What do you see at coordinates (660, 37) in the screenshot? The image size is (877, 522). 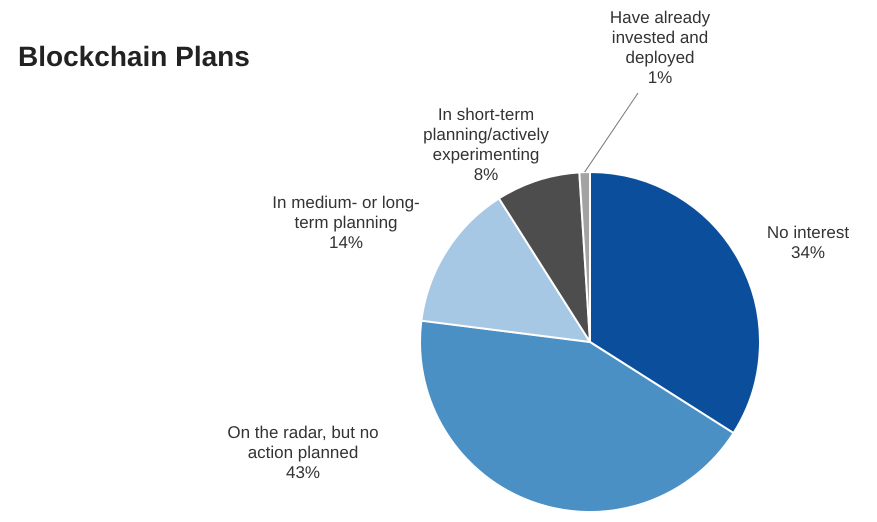 I see `slice-label: Have already invested and deployed` at bounding box center [660, 37].